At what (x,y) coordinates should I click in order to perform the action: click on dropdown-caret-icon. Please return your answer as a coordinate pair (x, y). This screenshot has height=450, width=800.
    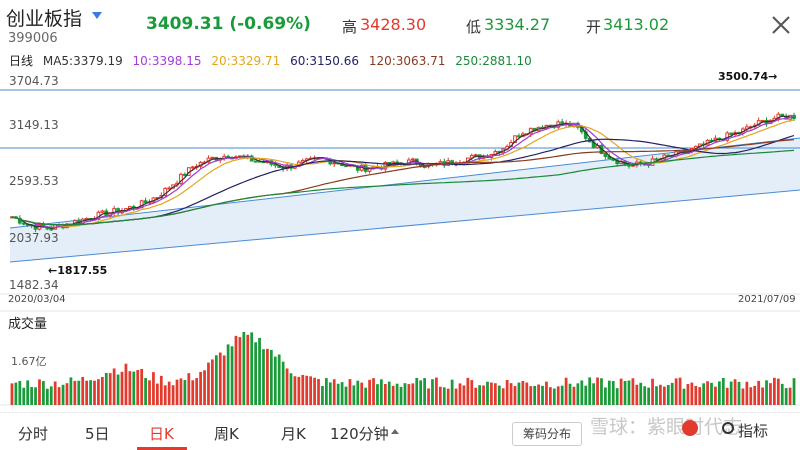
    Looking at the image, I should click on (97, 15).